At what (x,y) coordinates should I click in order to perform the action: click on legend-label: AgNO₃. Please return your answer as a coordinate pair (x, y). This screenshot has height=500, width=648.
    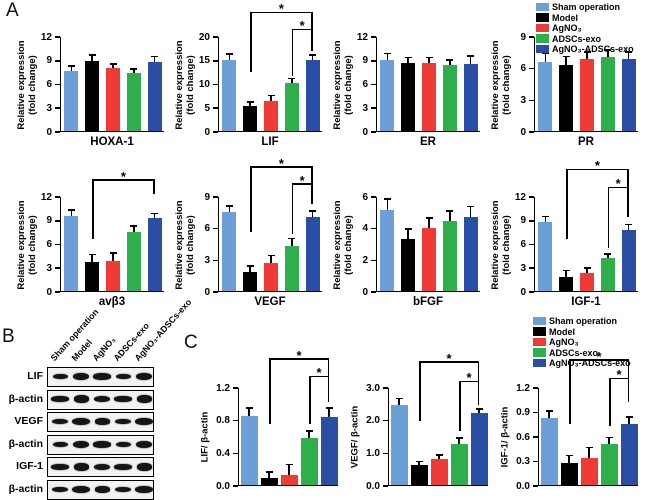
    Looking at the image, I should click on (567, 28).